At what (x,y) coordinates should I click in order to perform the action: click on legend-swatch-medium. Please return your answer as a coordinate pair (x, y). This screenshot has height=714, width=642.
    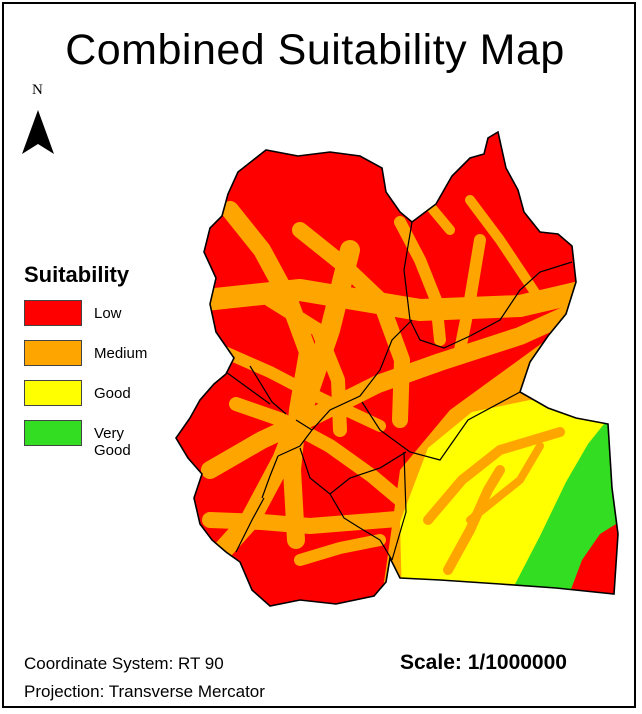
    Looking at the image, I should click on (53, 353).